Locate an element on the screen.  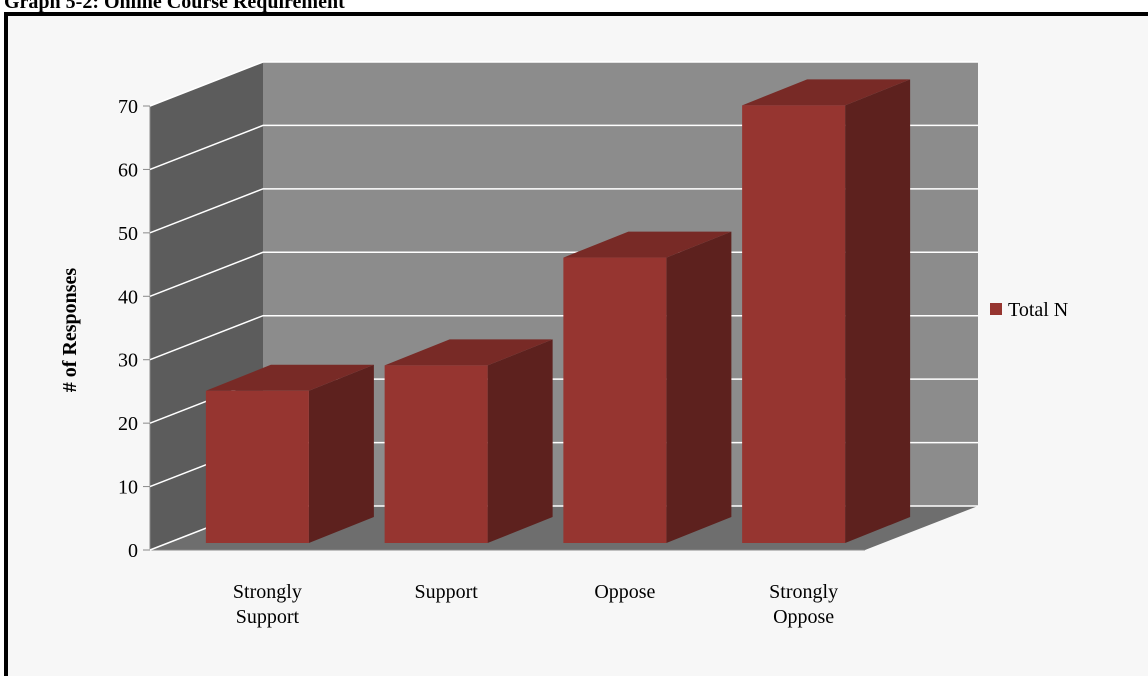
y-tick-label: 20 is located at coordinates (128, 424).